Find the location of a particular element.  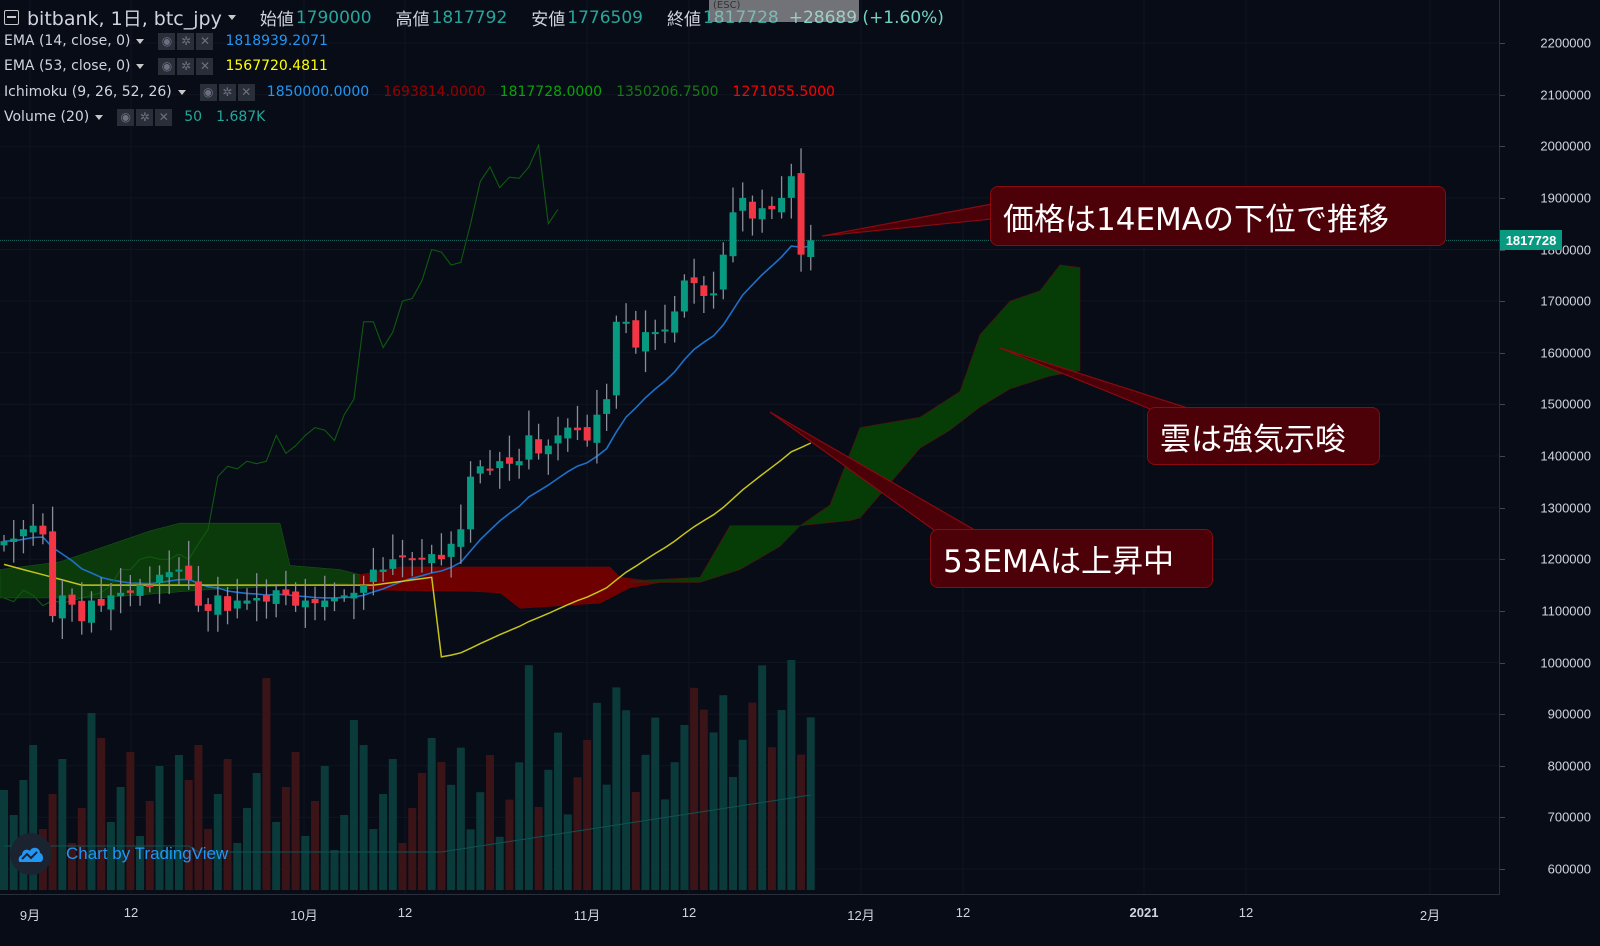

symbol-title: bitbank, 1日, btc_jpy is located at coordinates (124, 19).